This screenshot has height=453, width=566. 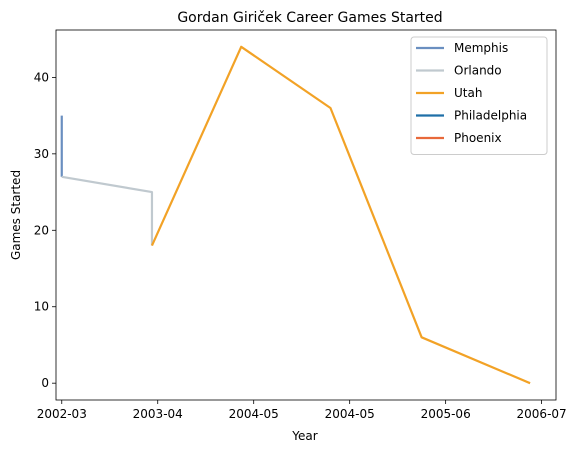 I want to click on x-tick-label: 2002-03, so click(x=62, y=414).